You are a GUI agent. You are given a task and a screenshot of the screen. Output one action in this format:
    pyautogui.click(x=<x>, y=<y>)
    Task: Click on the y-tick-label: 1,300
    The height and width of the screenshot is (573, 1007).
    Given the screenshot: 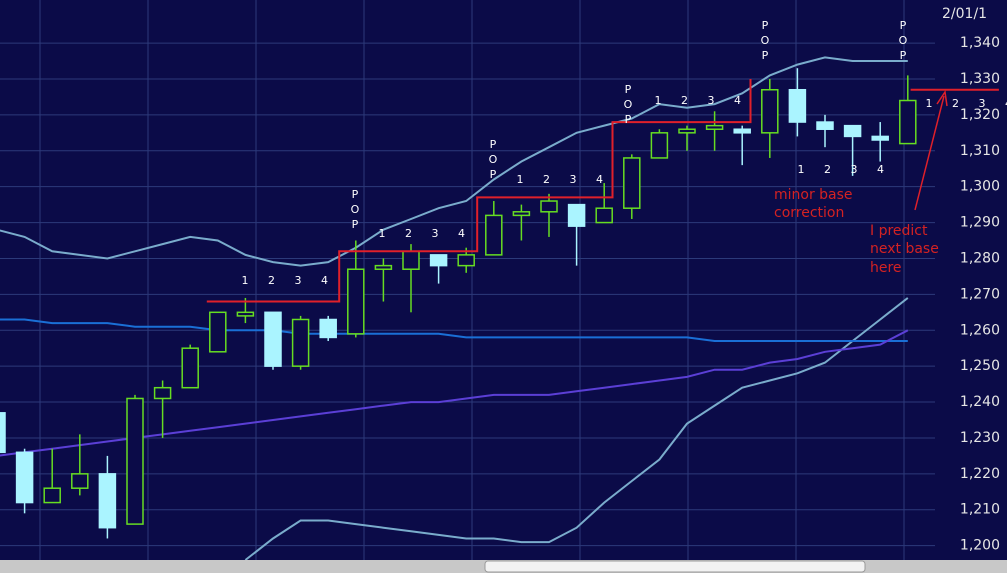 What is the action you would take?
    pyautogui.click(x=980, y=187)
    